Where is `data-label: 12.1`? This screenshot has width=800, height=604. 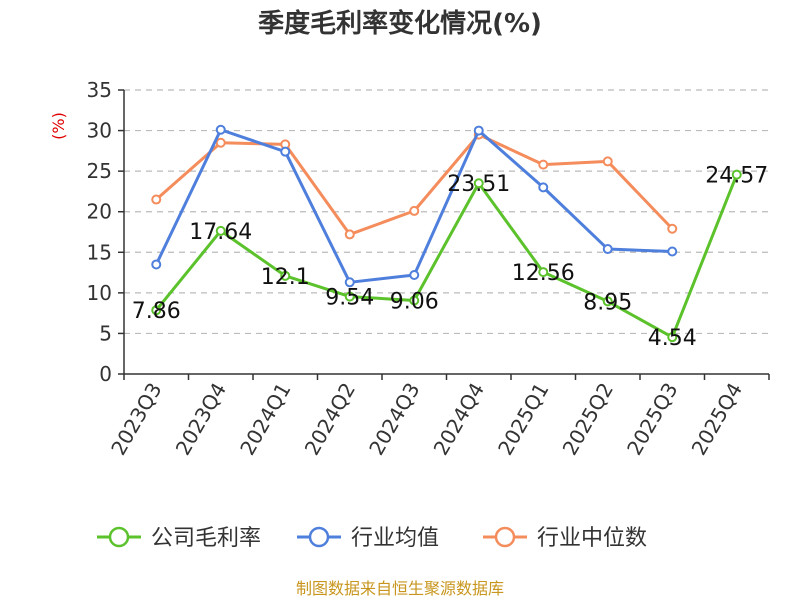 data-label: 12.1 is located at coordinates (285, 277).